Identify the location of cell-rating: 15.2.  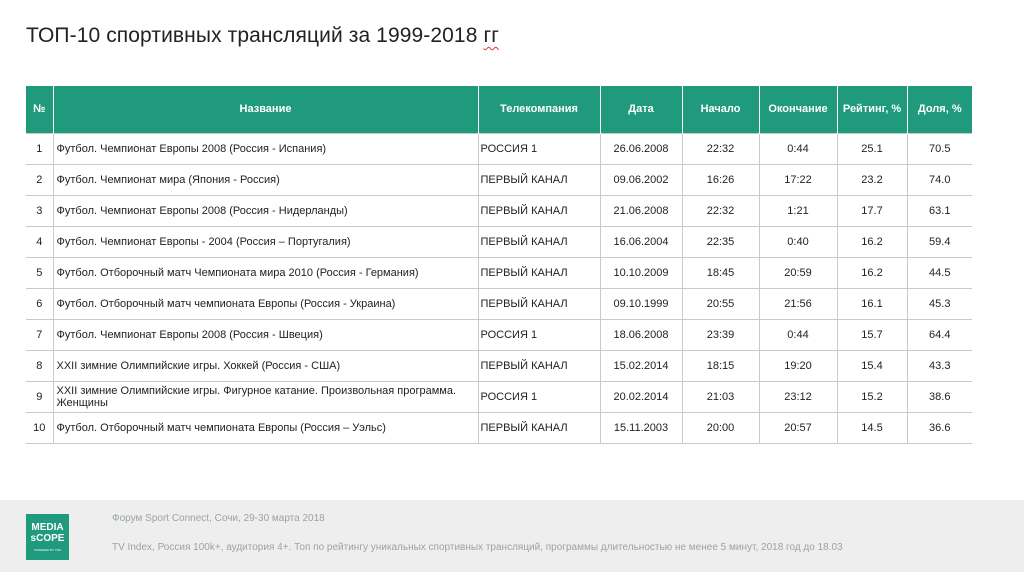
(871, 397).